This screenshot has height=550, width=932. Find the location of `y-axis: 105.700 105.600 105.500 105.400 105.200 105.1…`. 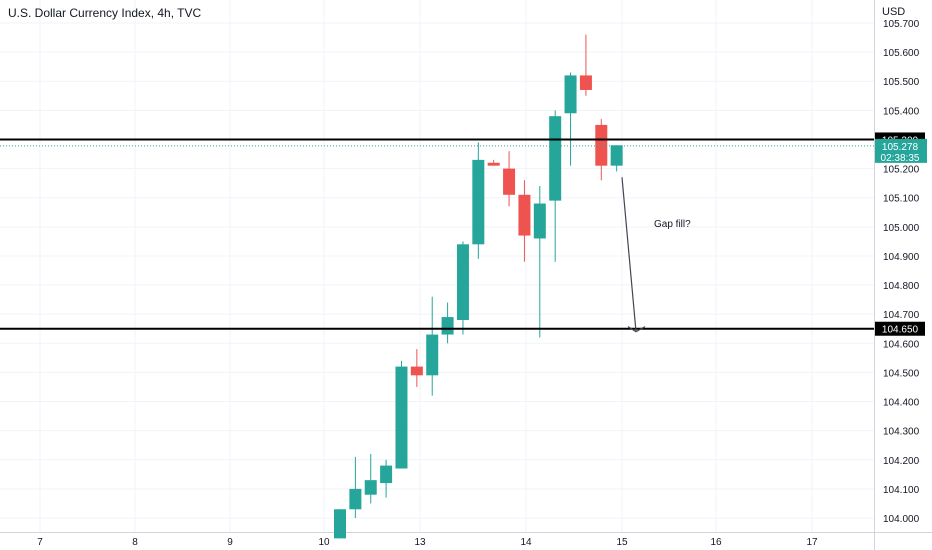

y-axis: 105.700 105.600 105.500 105.400 105.200 105.1… is located at coordinates (897, 275).